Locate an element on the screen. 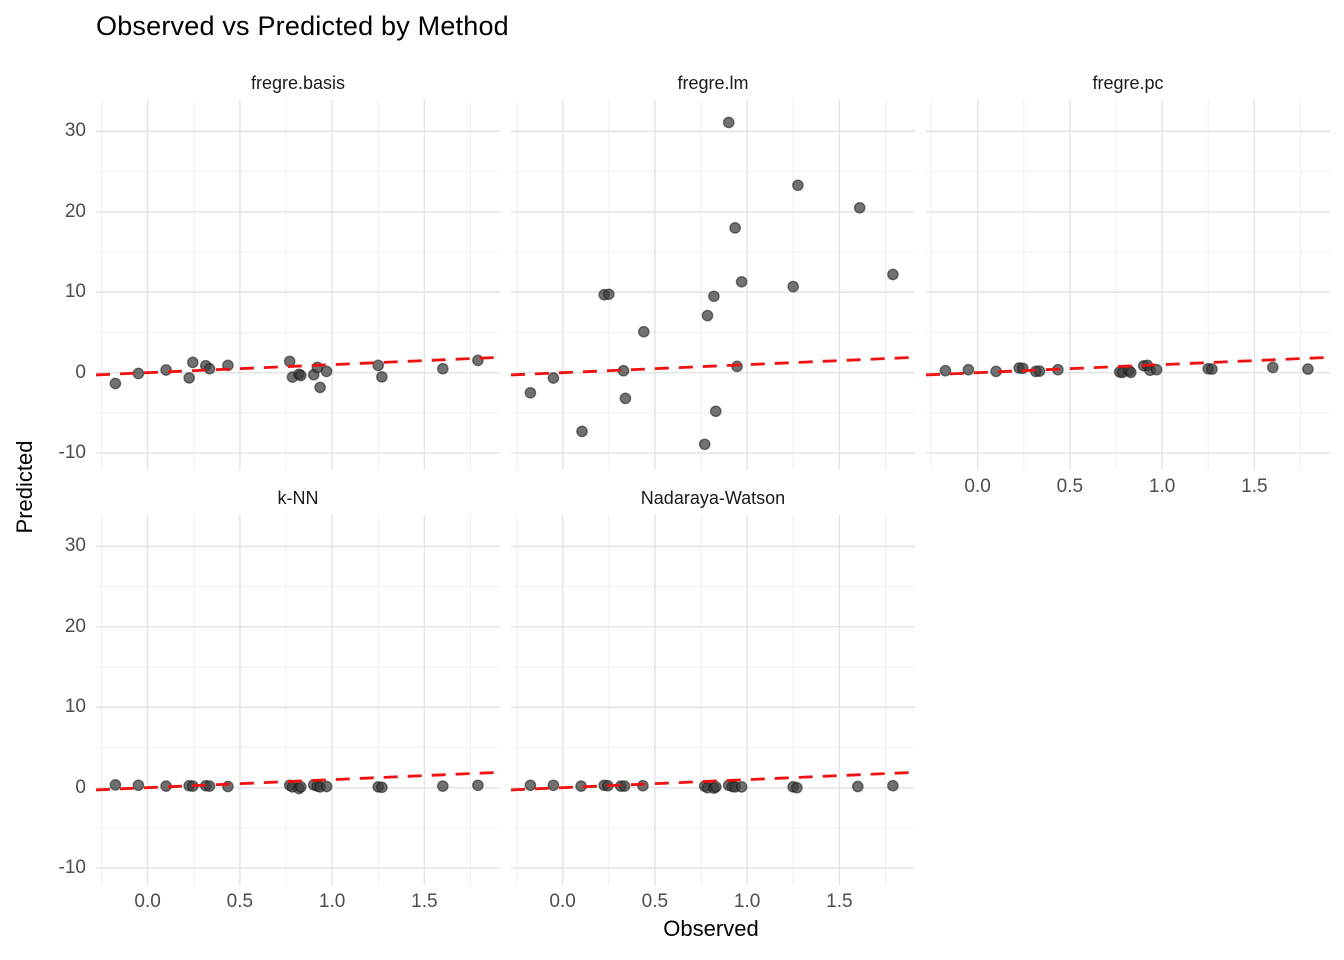 Image resolution: width=1344 pixels, height=960 pixels. x-axis-title: Observed is located at coordinates (711, 928).